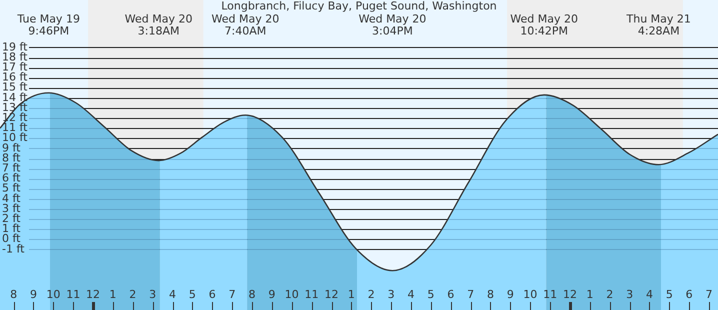  What do you see at coordinates (658, 25) in the screenshot?
I see `annotation: Thu May 21 4:28AM` at bounding box center [658, 25].